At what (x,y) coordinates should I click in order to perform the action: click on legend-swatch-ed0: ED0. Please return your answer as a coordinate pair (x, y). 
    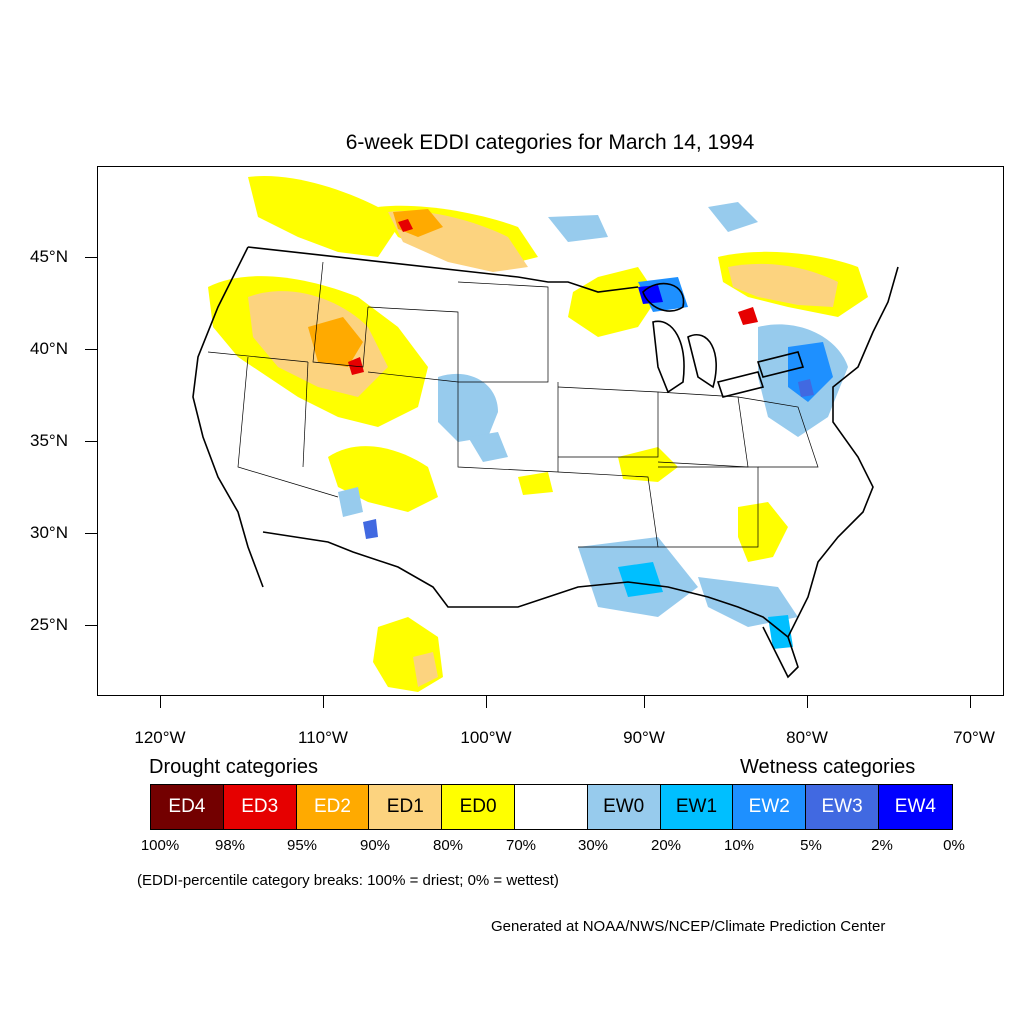
    Looking at the image, I should click on (478, 807).